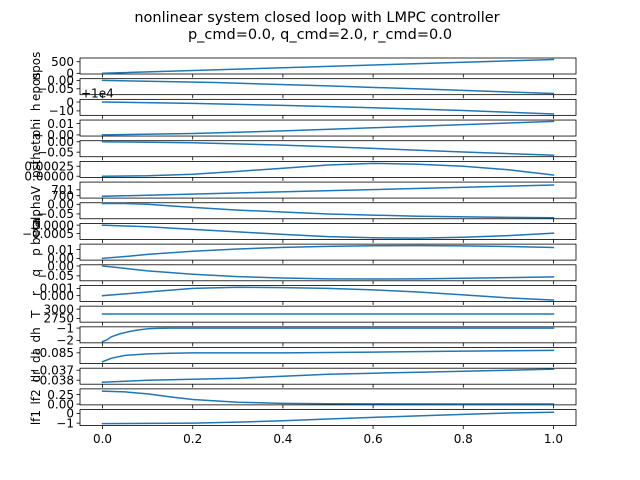 This screenshot has height=480, width=640. I want to click on subplot-q: 0.00−0.05q, so click(303, 272).